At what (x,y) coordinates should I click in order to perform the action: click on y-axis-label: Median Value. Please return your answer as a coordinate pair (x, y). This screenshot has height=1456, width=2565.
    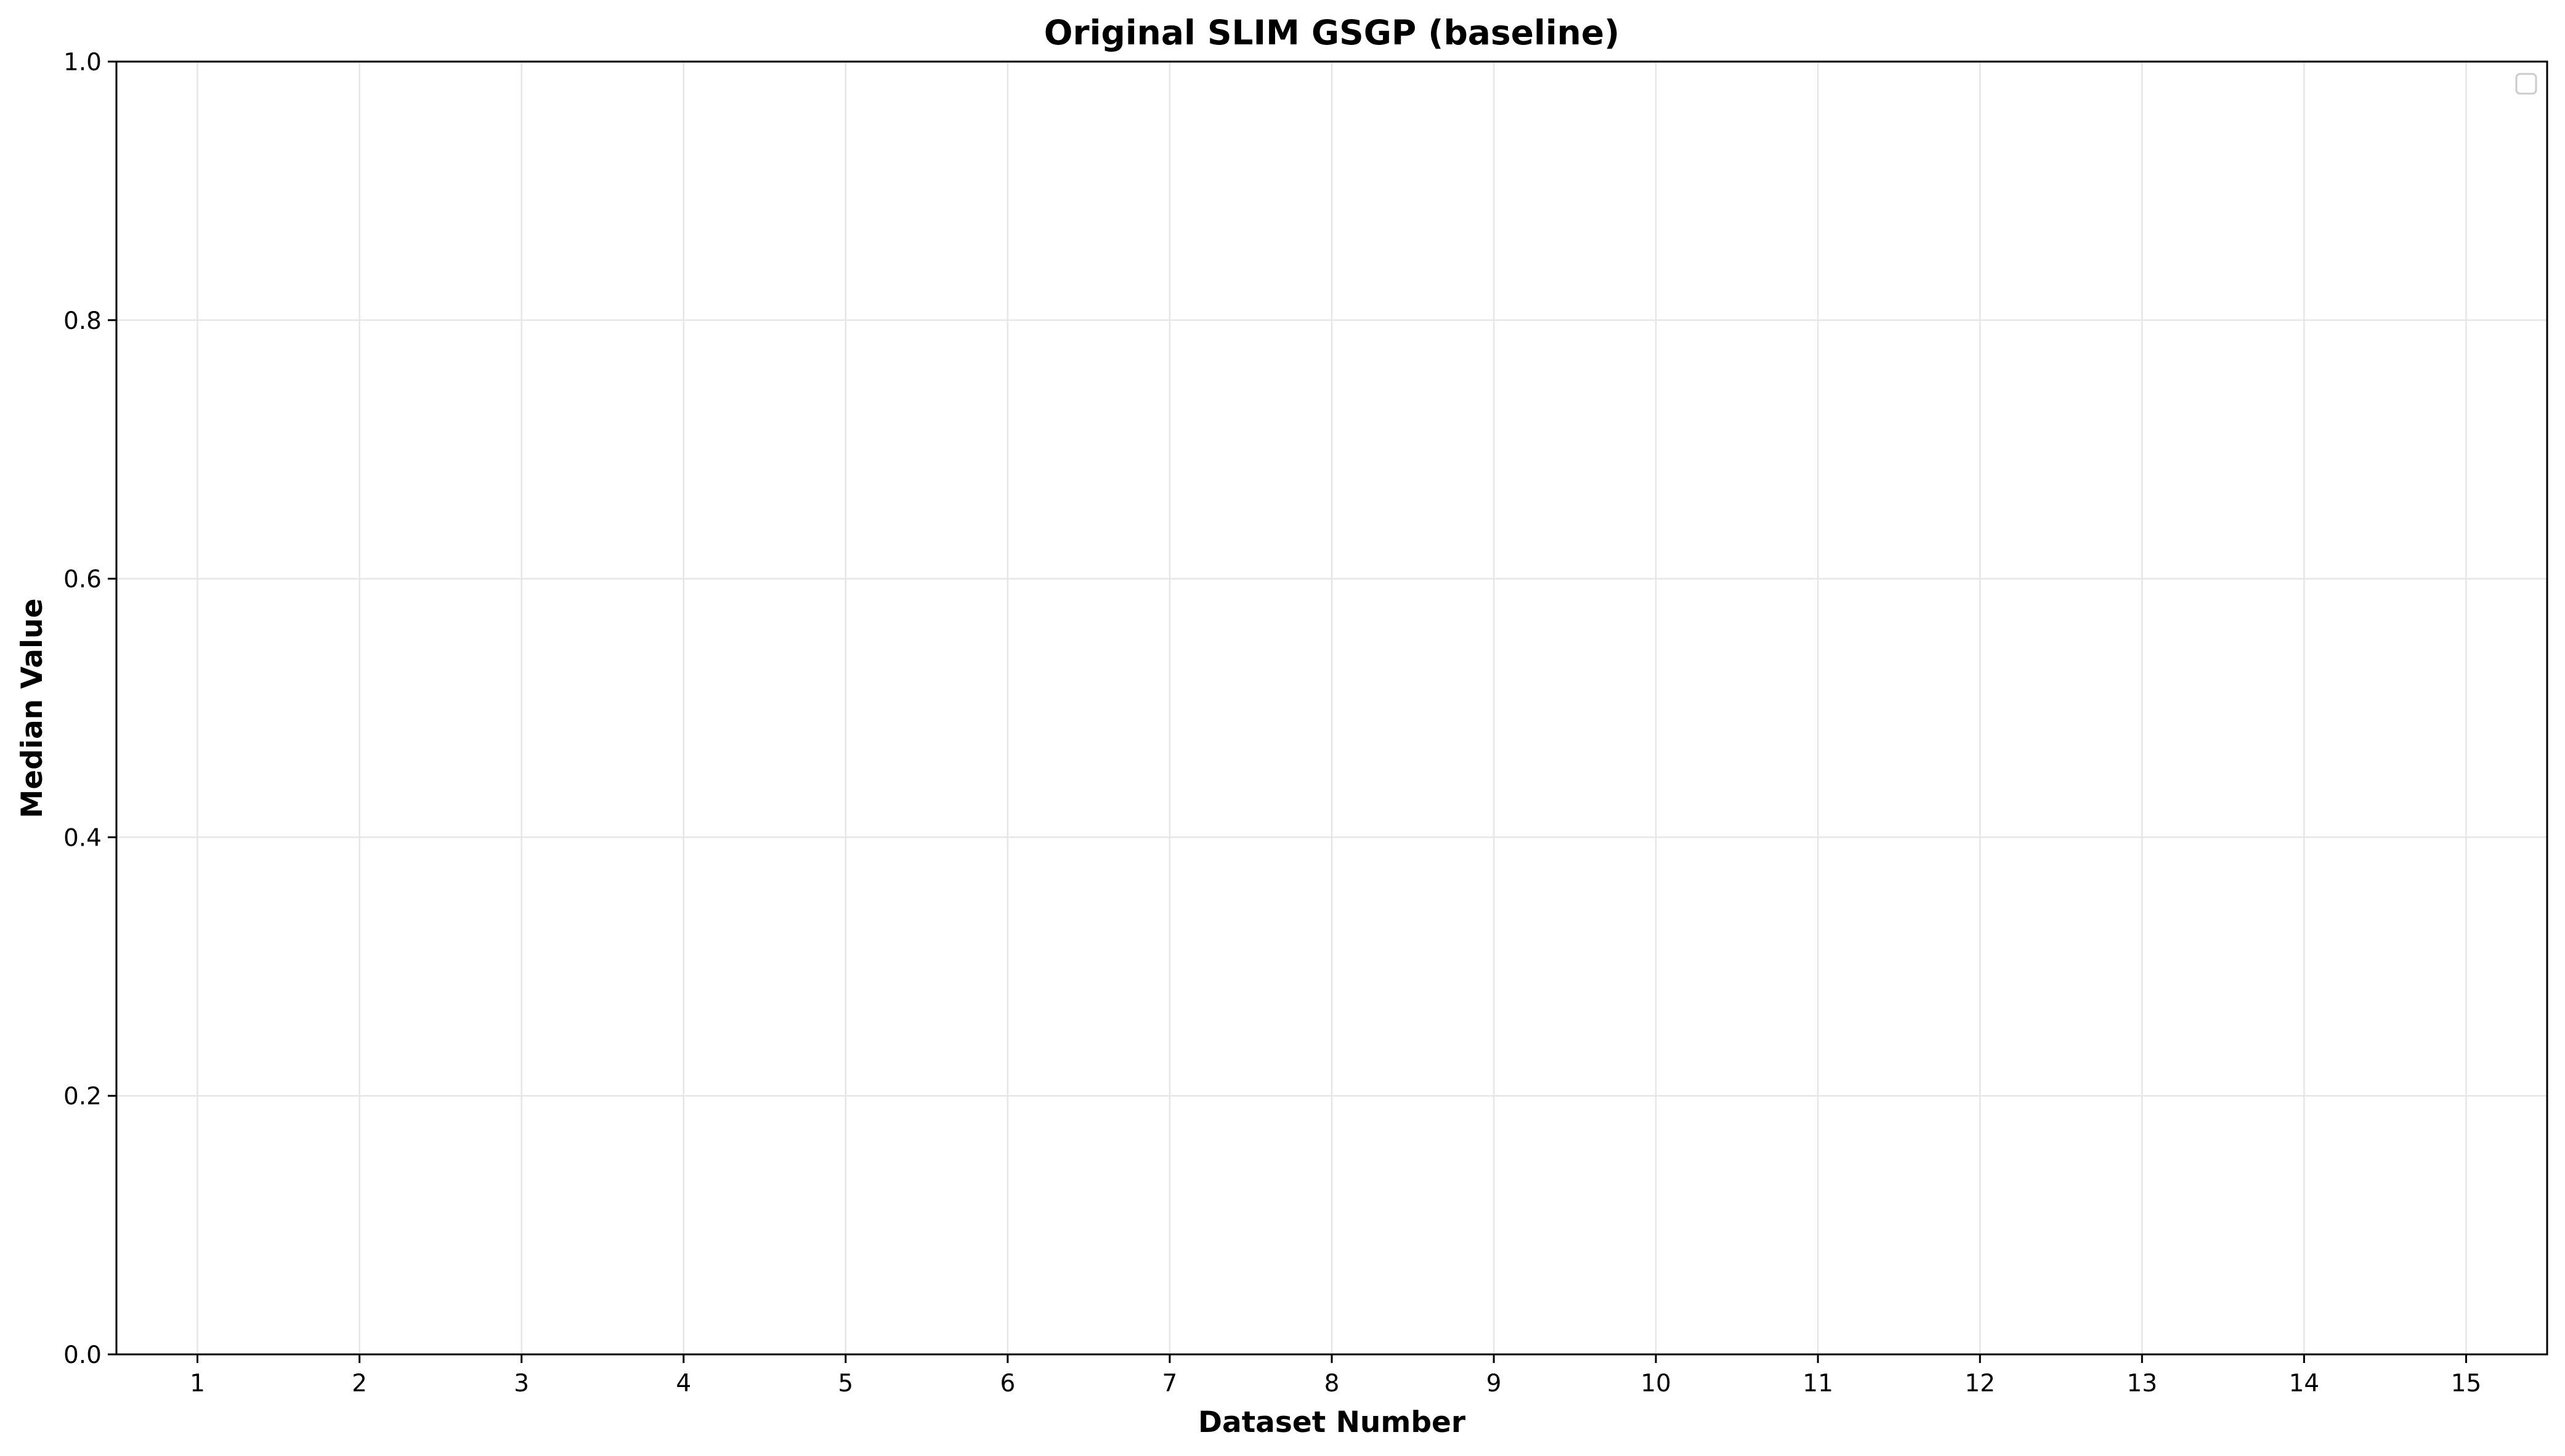
    Looking at the image, I should click on (32, 709).